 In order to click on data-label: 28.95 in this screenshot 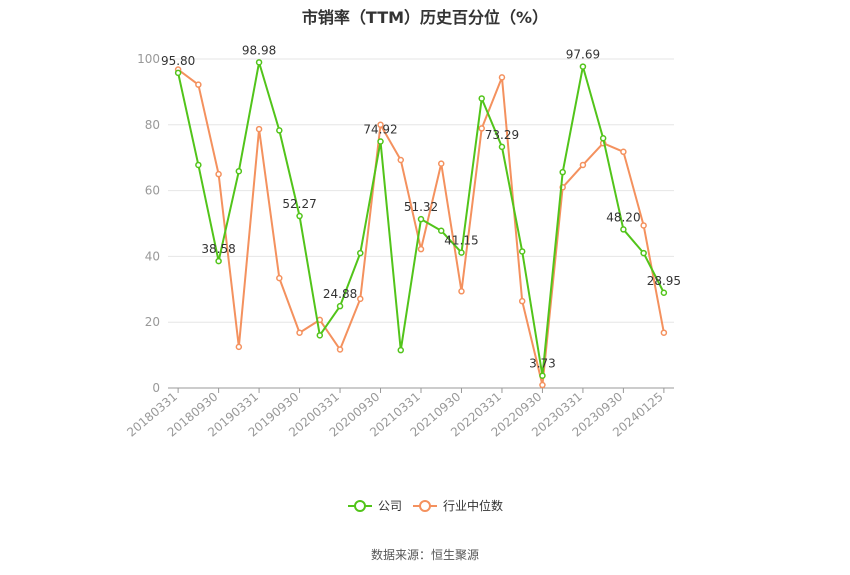, I will do `click(664, 281)`.